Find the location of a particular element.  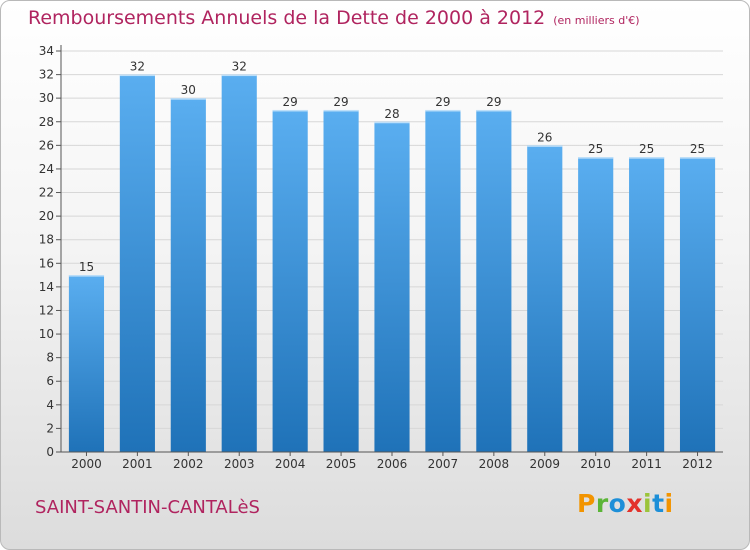

y-tick-label: 0 is located at coordinates (50, 452).